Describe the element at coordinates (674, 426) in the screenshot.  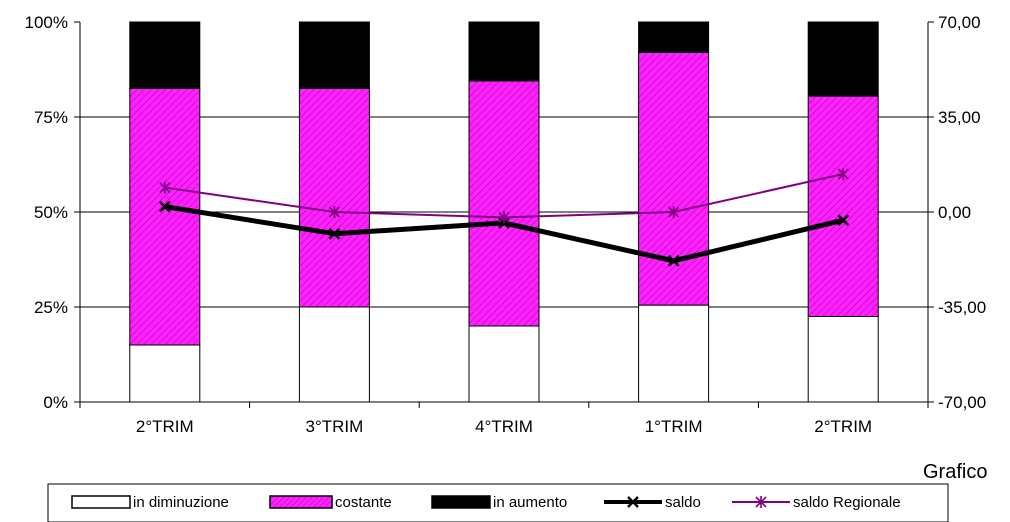
I see `x-tick-label: 1°TRIM` at that location.